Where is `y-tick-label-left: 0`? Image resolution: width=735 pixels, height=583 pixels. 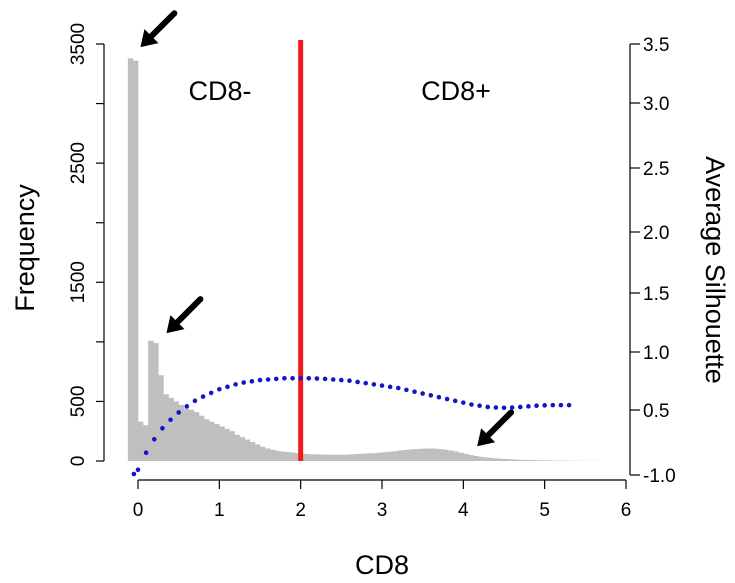 y-tick-label-left: 0 is located at coordinates (78, 461).